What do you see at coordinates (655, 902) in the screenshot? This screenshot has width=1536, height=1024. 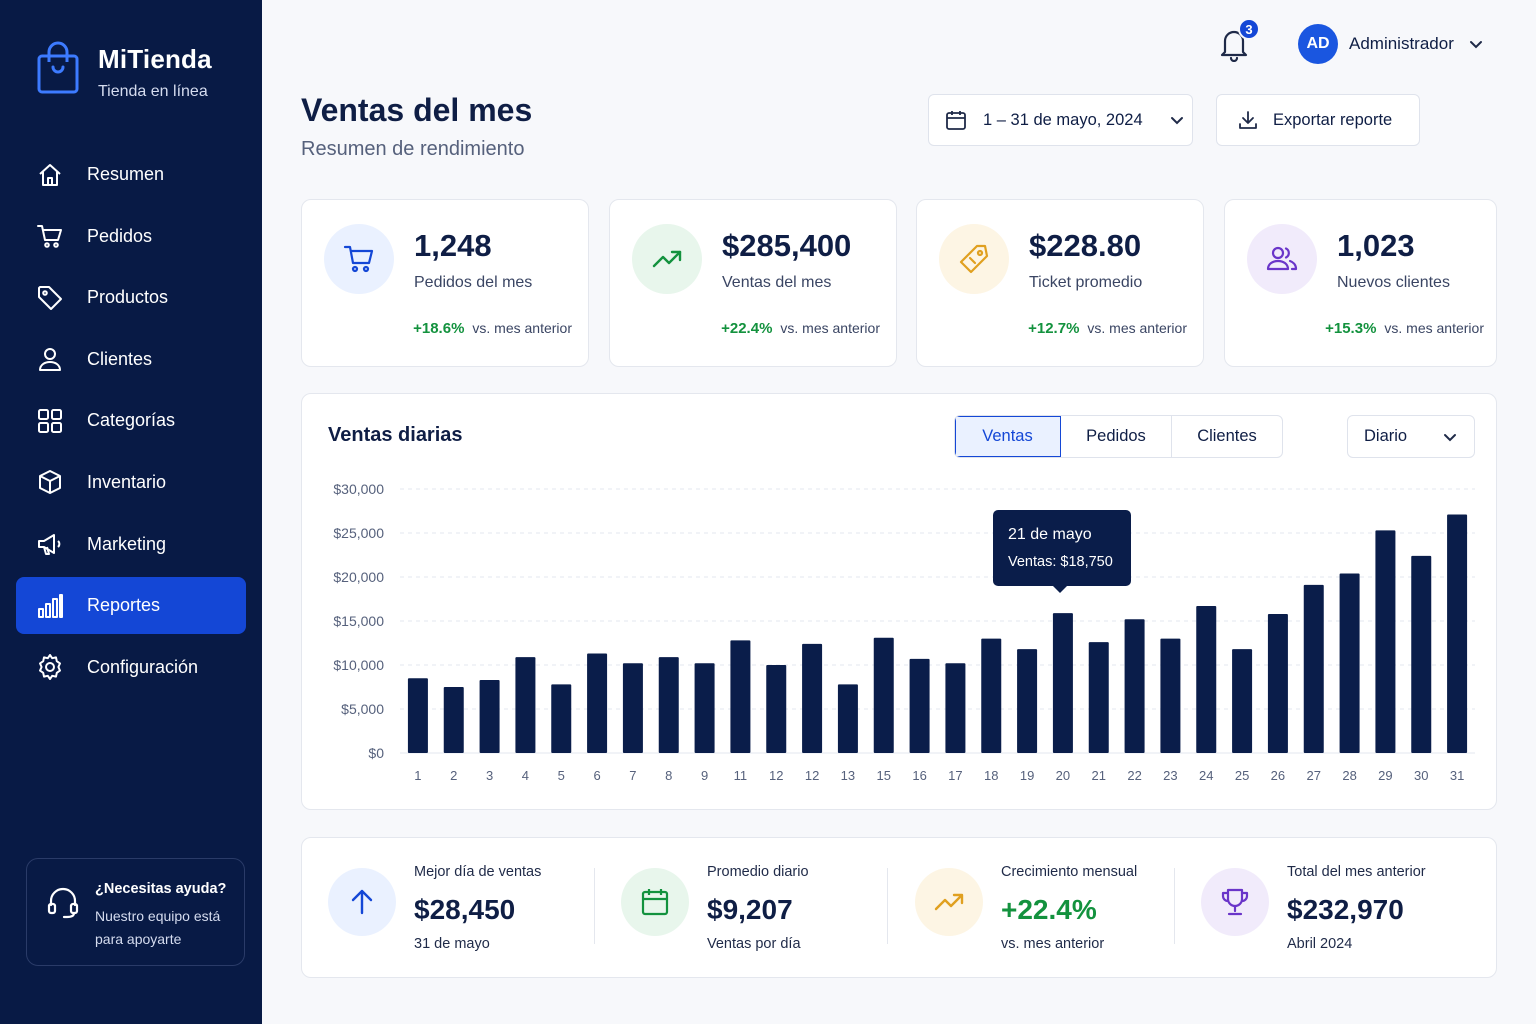 I see `summary-icon-bg` at bounding box center [655, 902].